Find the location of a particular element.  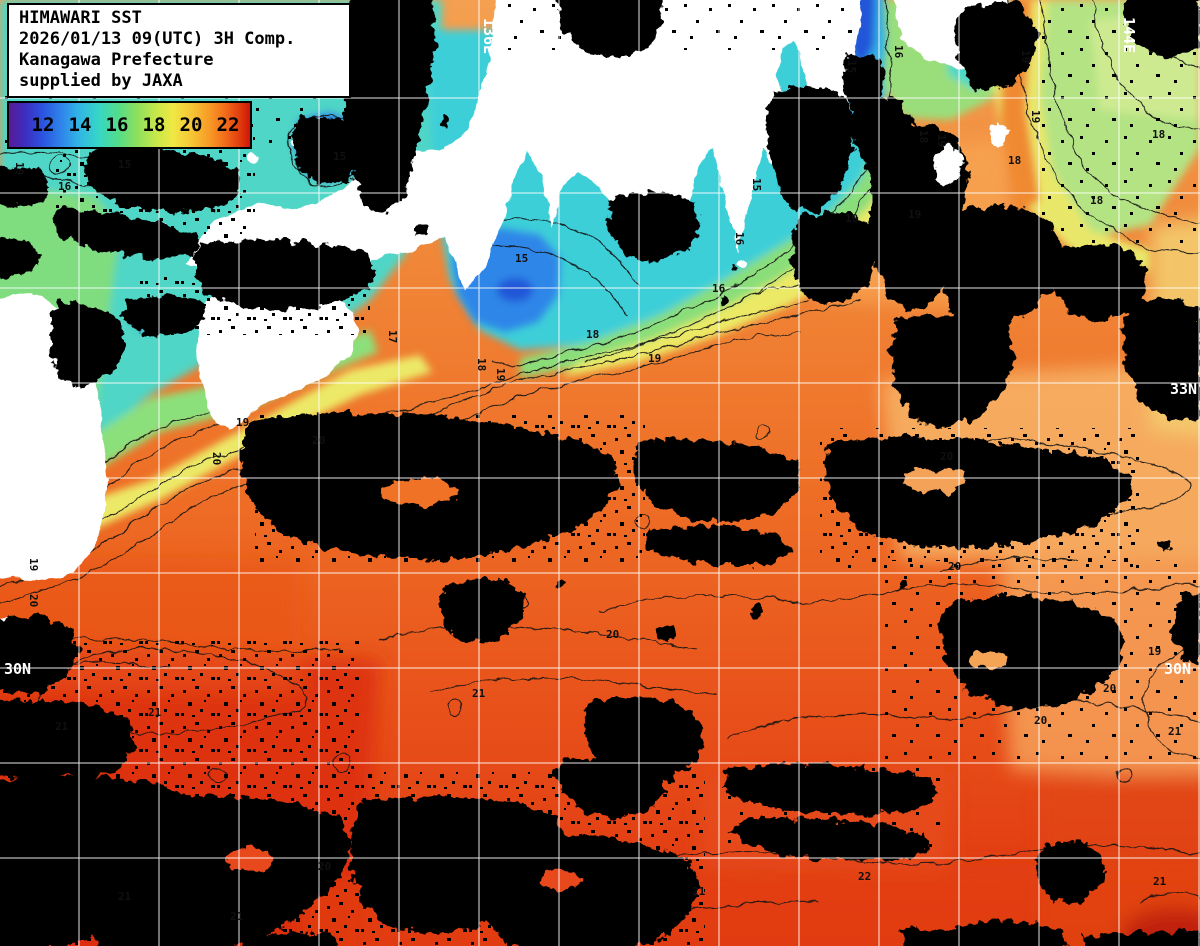

colorbar-tick: 20 is located at coordinates (191, 125).